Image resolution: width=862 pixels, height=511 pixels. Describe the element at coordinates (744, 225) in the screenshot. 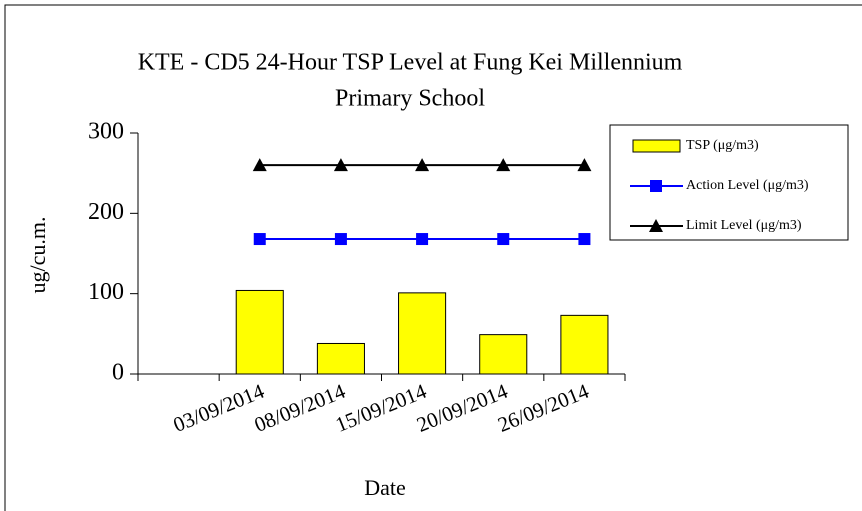

I see `legend-label: Limit Level (μg/m3)` at that location.